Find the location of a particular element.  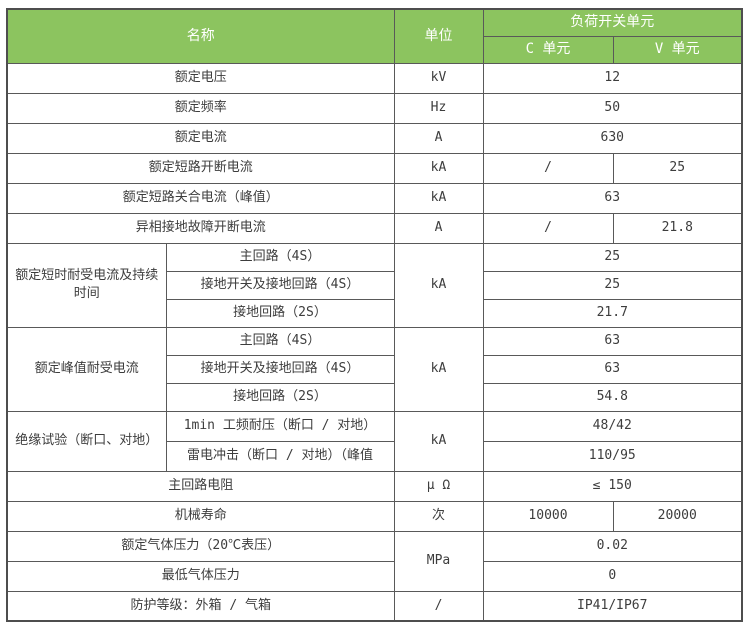

short-circuit-making-value: 63 is located at coordinates (612, 198).